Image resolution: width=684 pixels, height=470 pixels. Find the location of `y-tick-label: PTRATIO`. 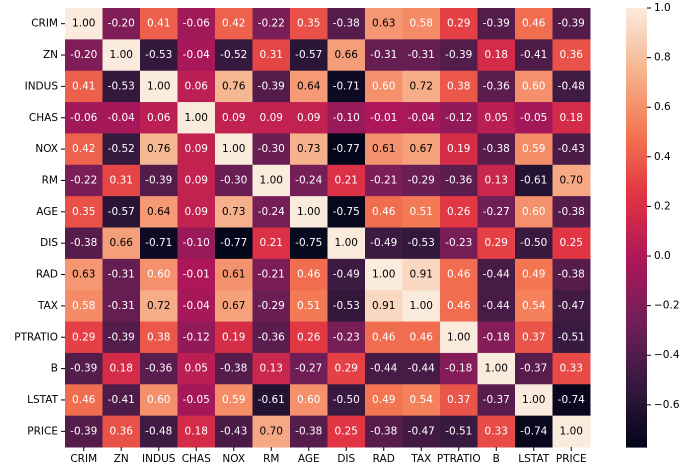

y-tick-label: PTRATIO is located at coordinates (36, 337).